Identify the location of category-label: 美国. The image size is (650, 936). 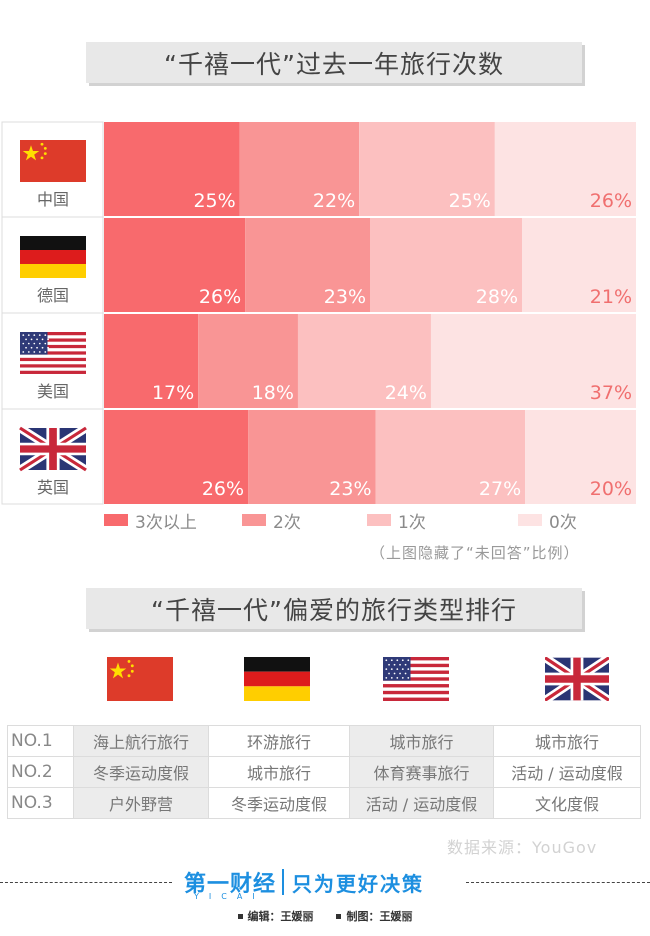
(53, 391).